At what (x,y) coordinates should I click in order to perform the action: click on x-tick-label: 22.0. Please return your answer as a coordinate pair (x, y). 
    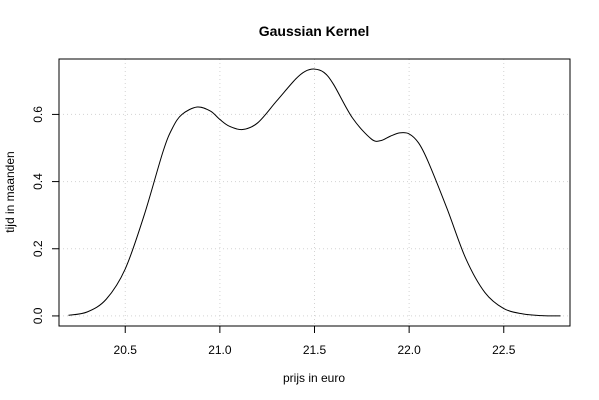
    Looking at the image, I should click on (409, 350).